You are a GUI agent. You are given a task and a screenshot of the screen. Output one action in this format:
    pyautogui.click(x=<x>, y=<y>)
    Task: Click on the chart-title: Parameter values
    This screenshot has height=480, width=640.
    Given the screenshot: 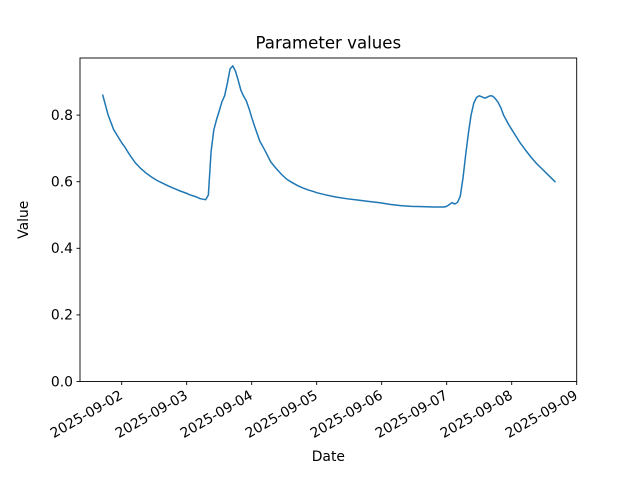 What is the action you would take?
    pyautogui.click(x=329, y=43)
    